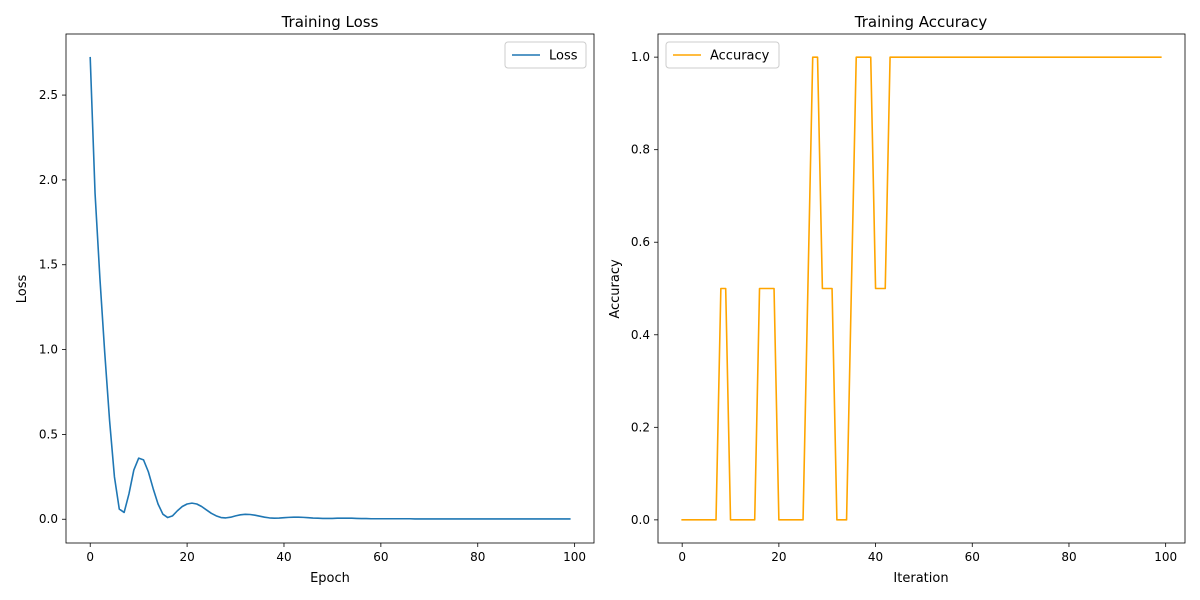  I want to click on loss-y-tick-label: 2.5, so click(48, 95).